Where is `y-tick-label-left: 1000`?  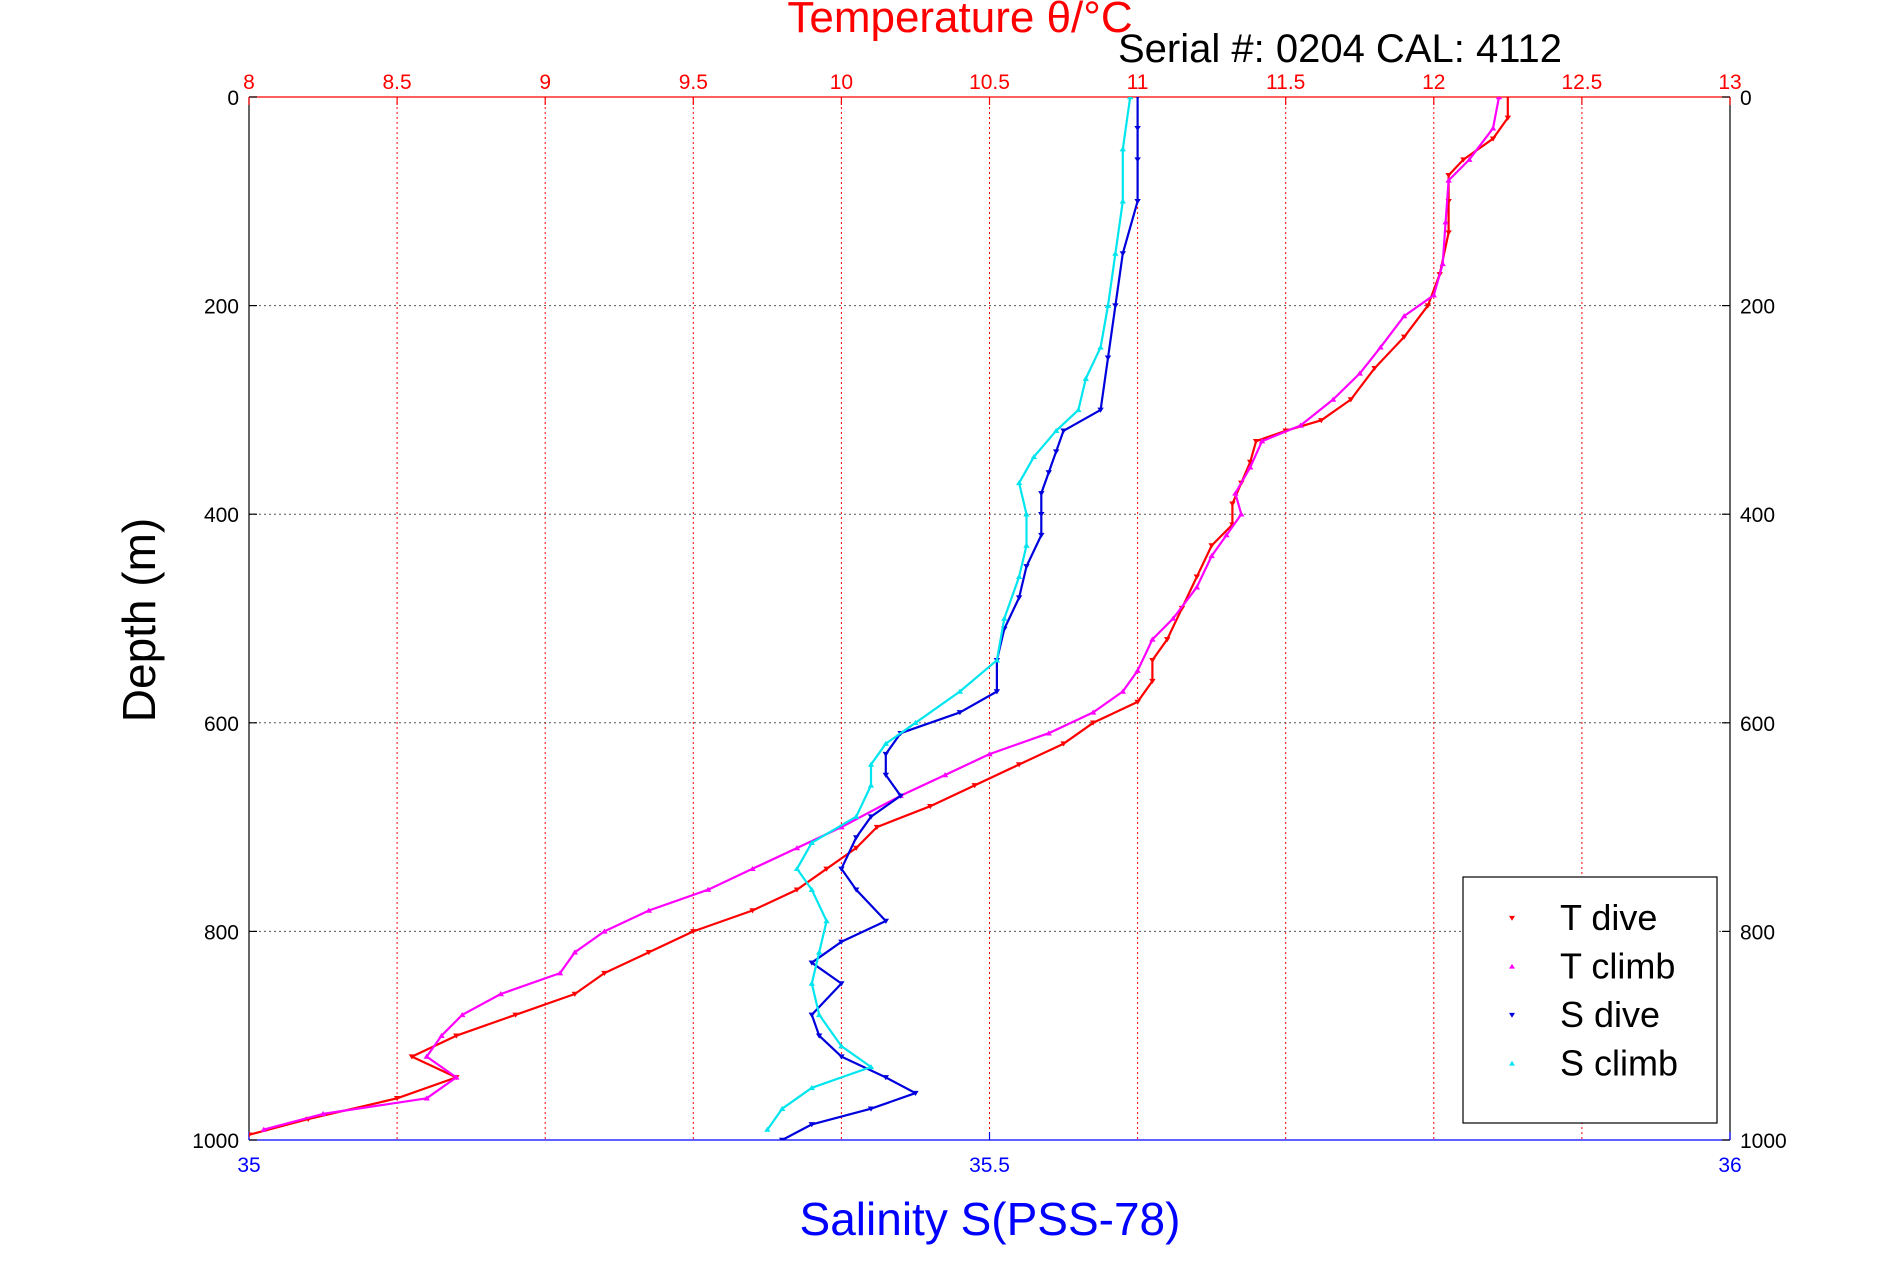 y-tick-label-left: 1000 is located at coordinates (215, 1141).